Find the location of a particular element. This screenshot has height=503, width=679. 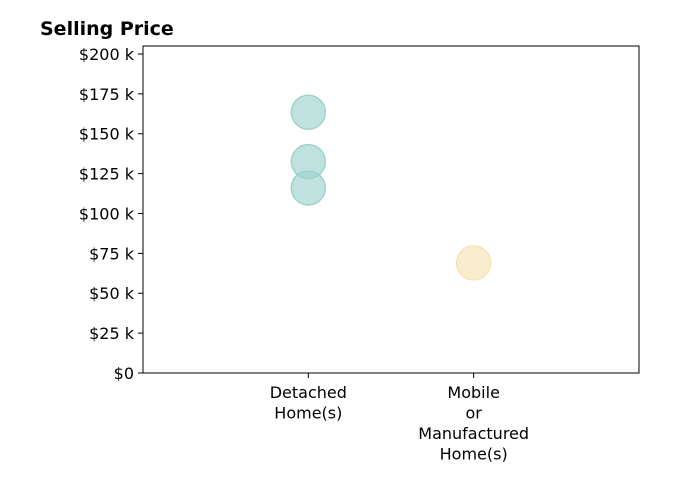

y-tick-label: $25 k is located at coordinates (112, 333).